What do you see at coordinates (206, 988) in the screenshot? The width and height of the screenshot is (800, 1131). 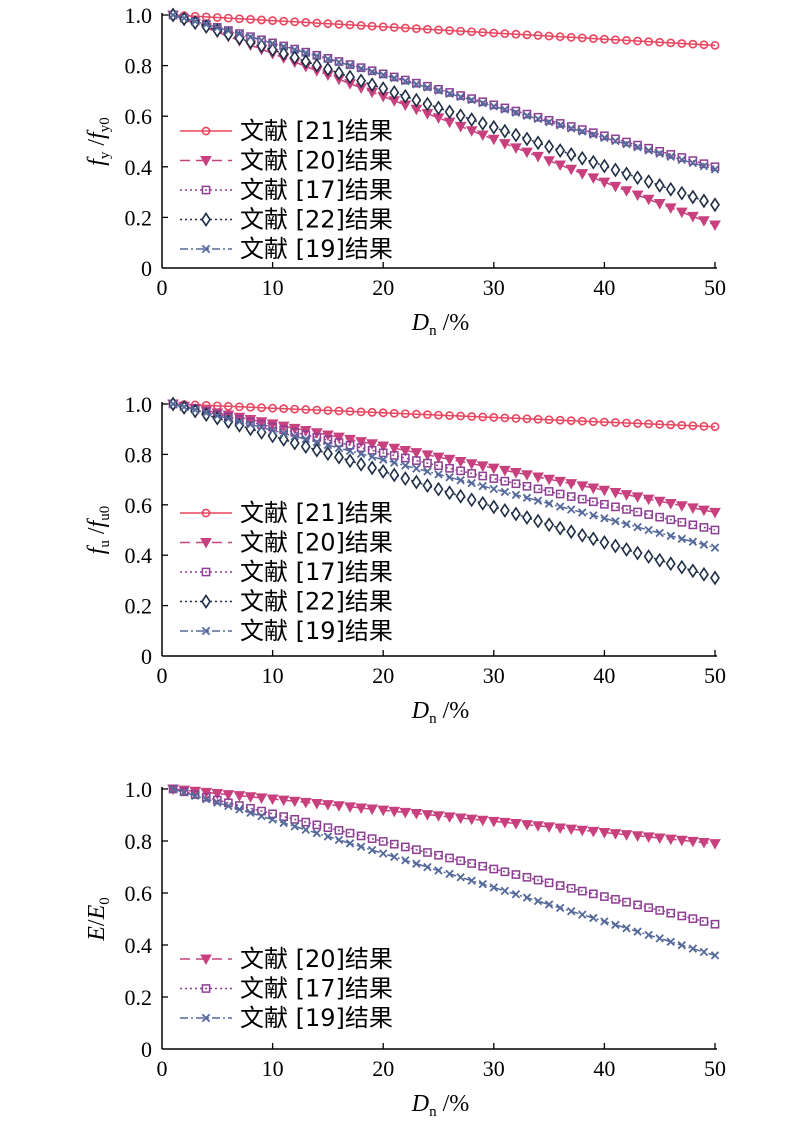 I see `legend-marker` at bounding box center [206, 988].